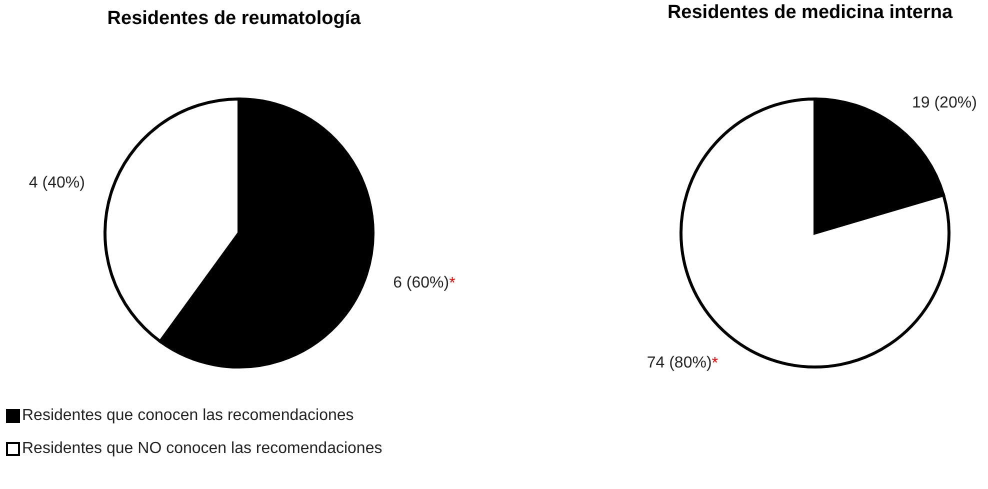 The width and height of the screenshot is (988, 489). I want to click on data-label: 6 (60%)*, so click(424, 283).